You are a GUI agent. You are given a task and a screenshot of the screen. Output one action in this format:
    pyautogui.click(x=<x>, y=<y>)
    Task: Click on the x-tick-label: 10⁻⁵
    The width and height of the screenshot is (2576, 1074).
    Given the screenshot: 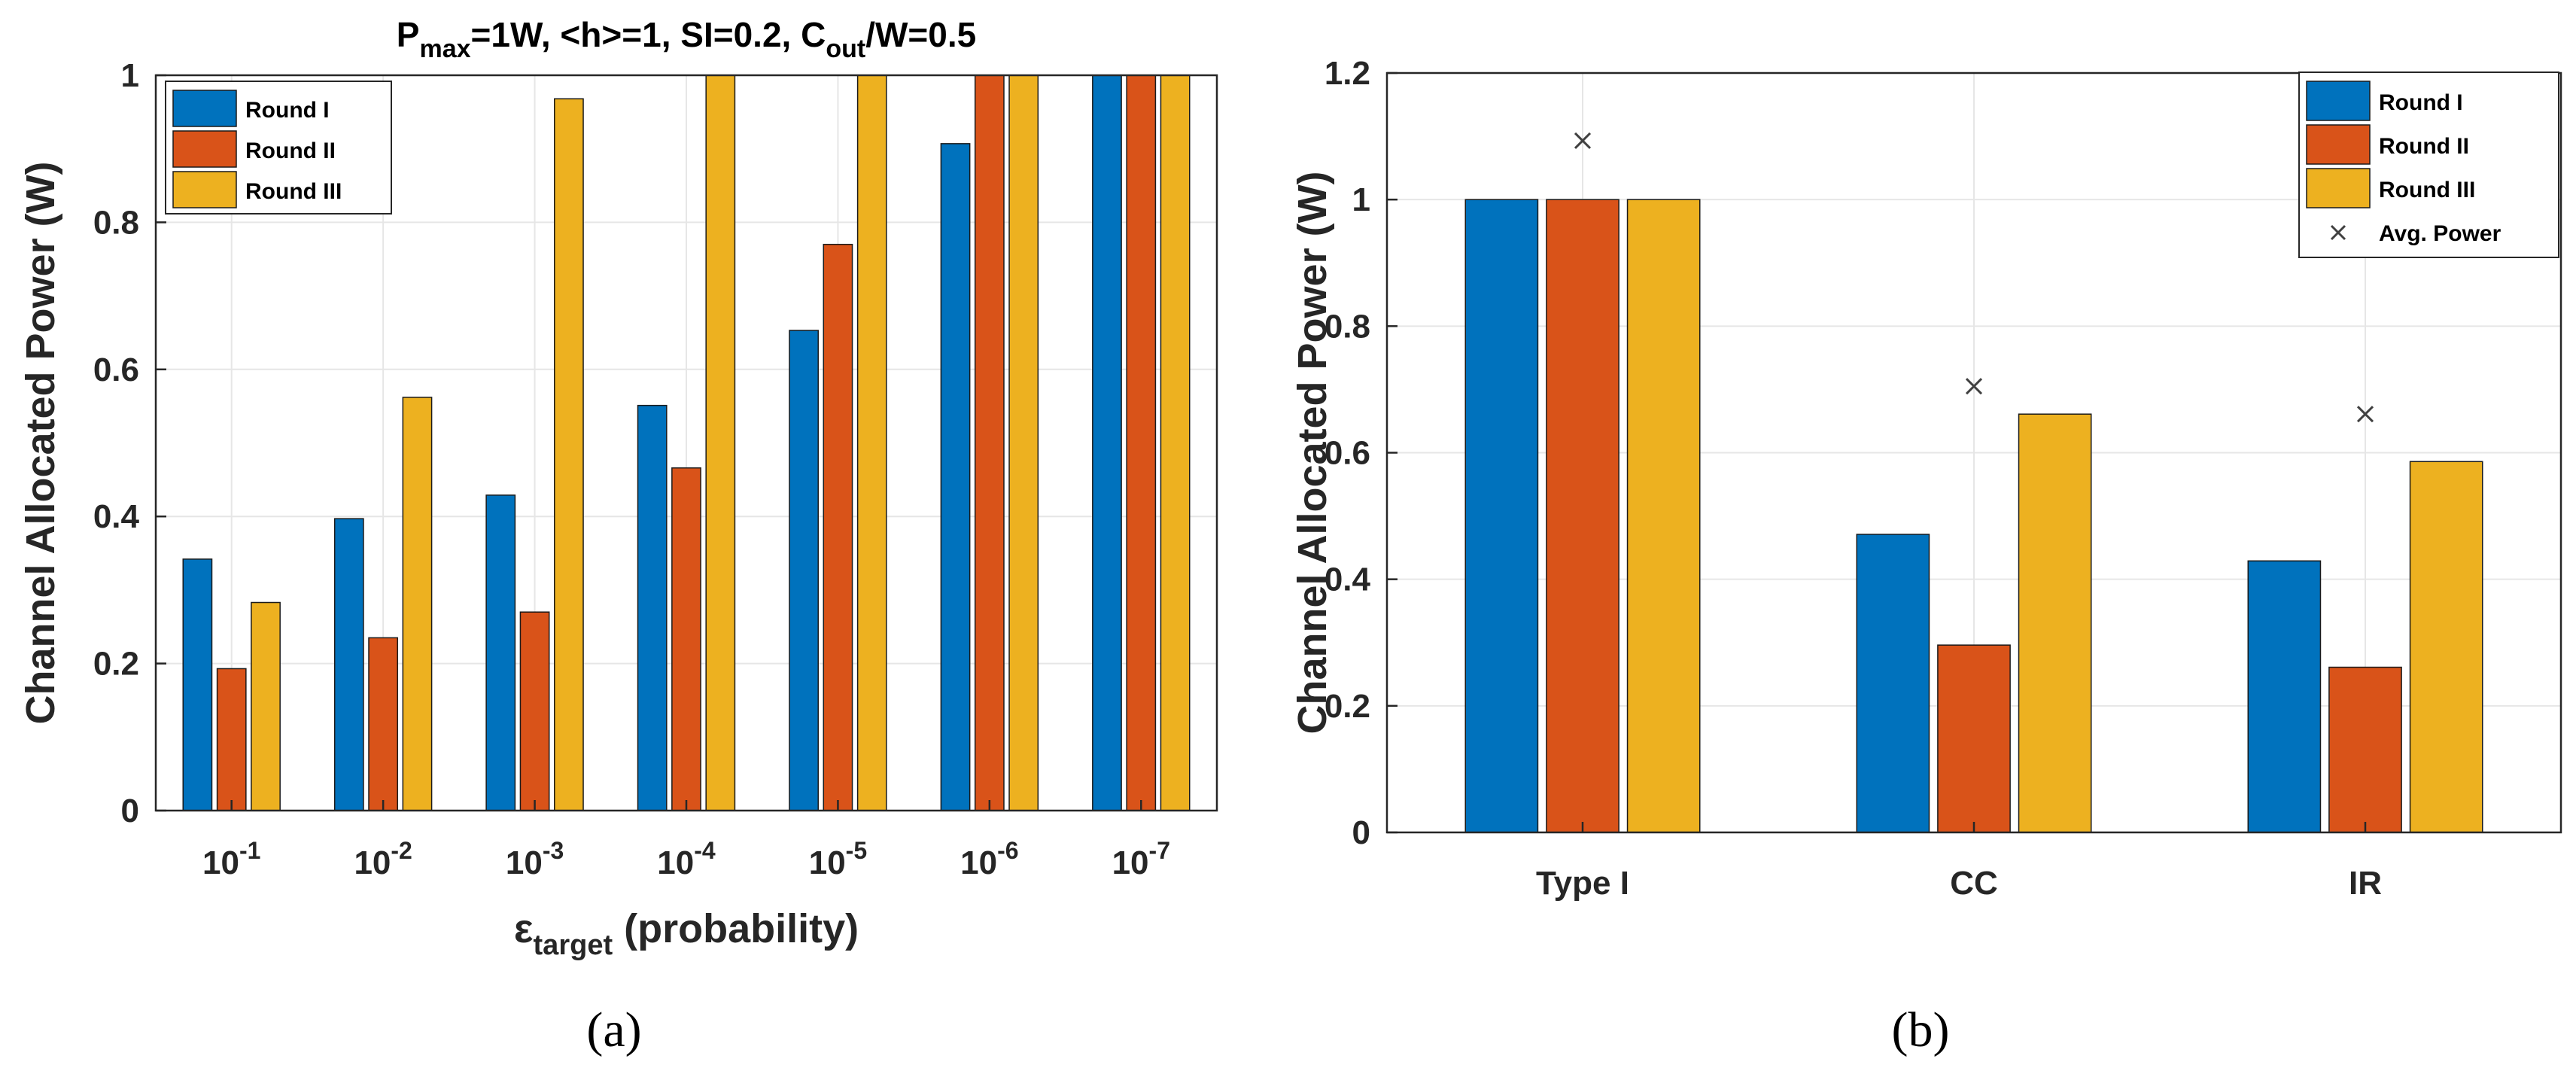 What is the action you would take?
    pyautogui.click(x=838, y=859)
    